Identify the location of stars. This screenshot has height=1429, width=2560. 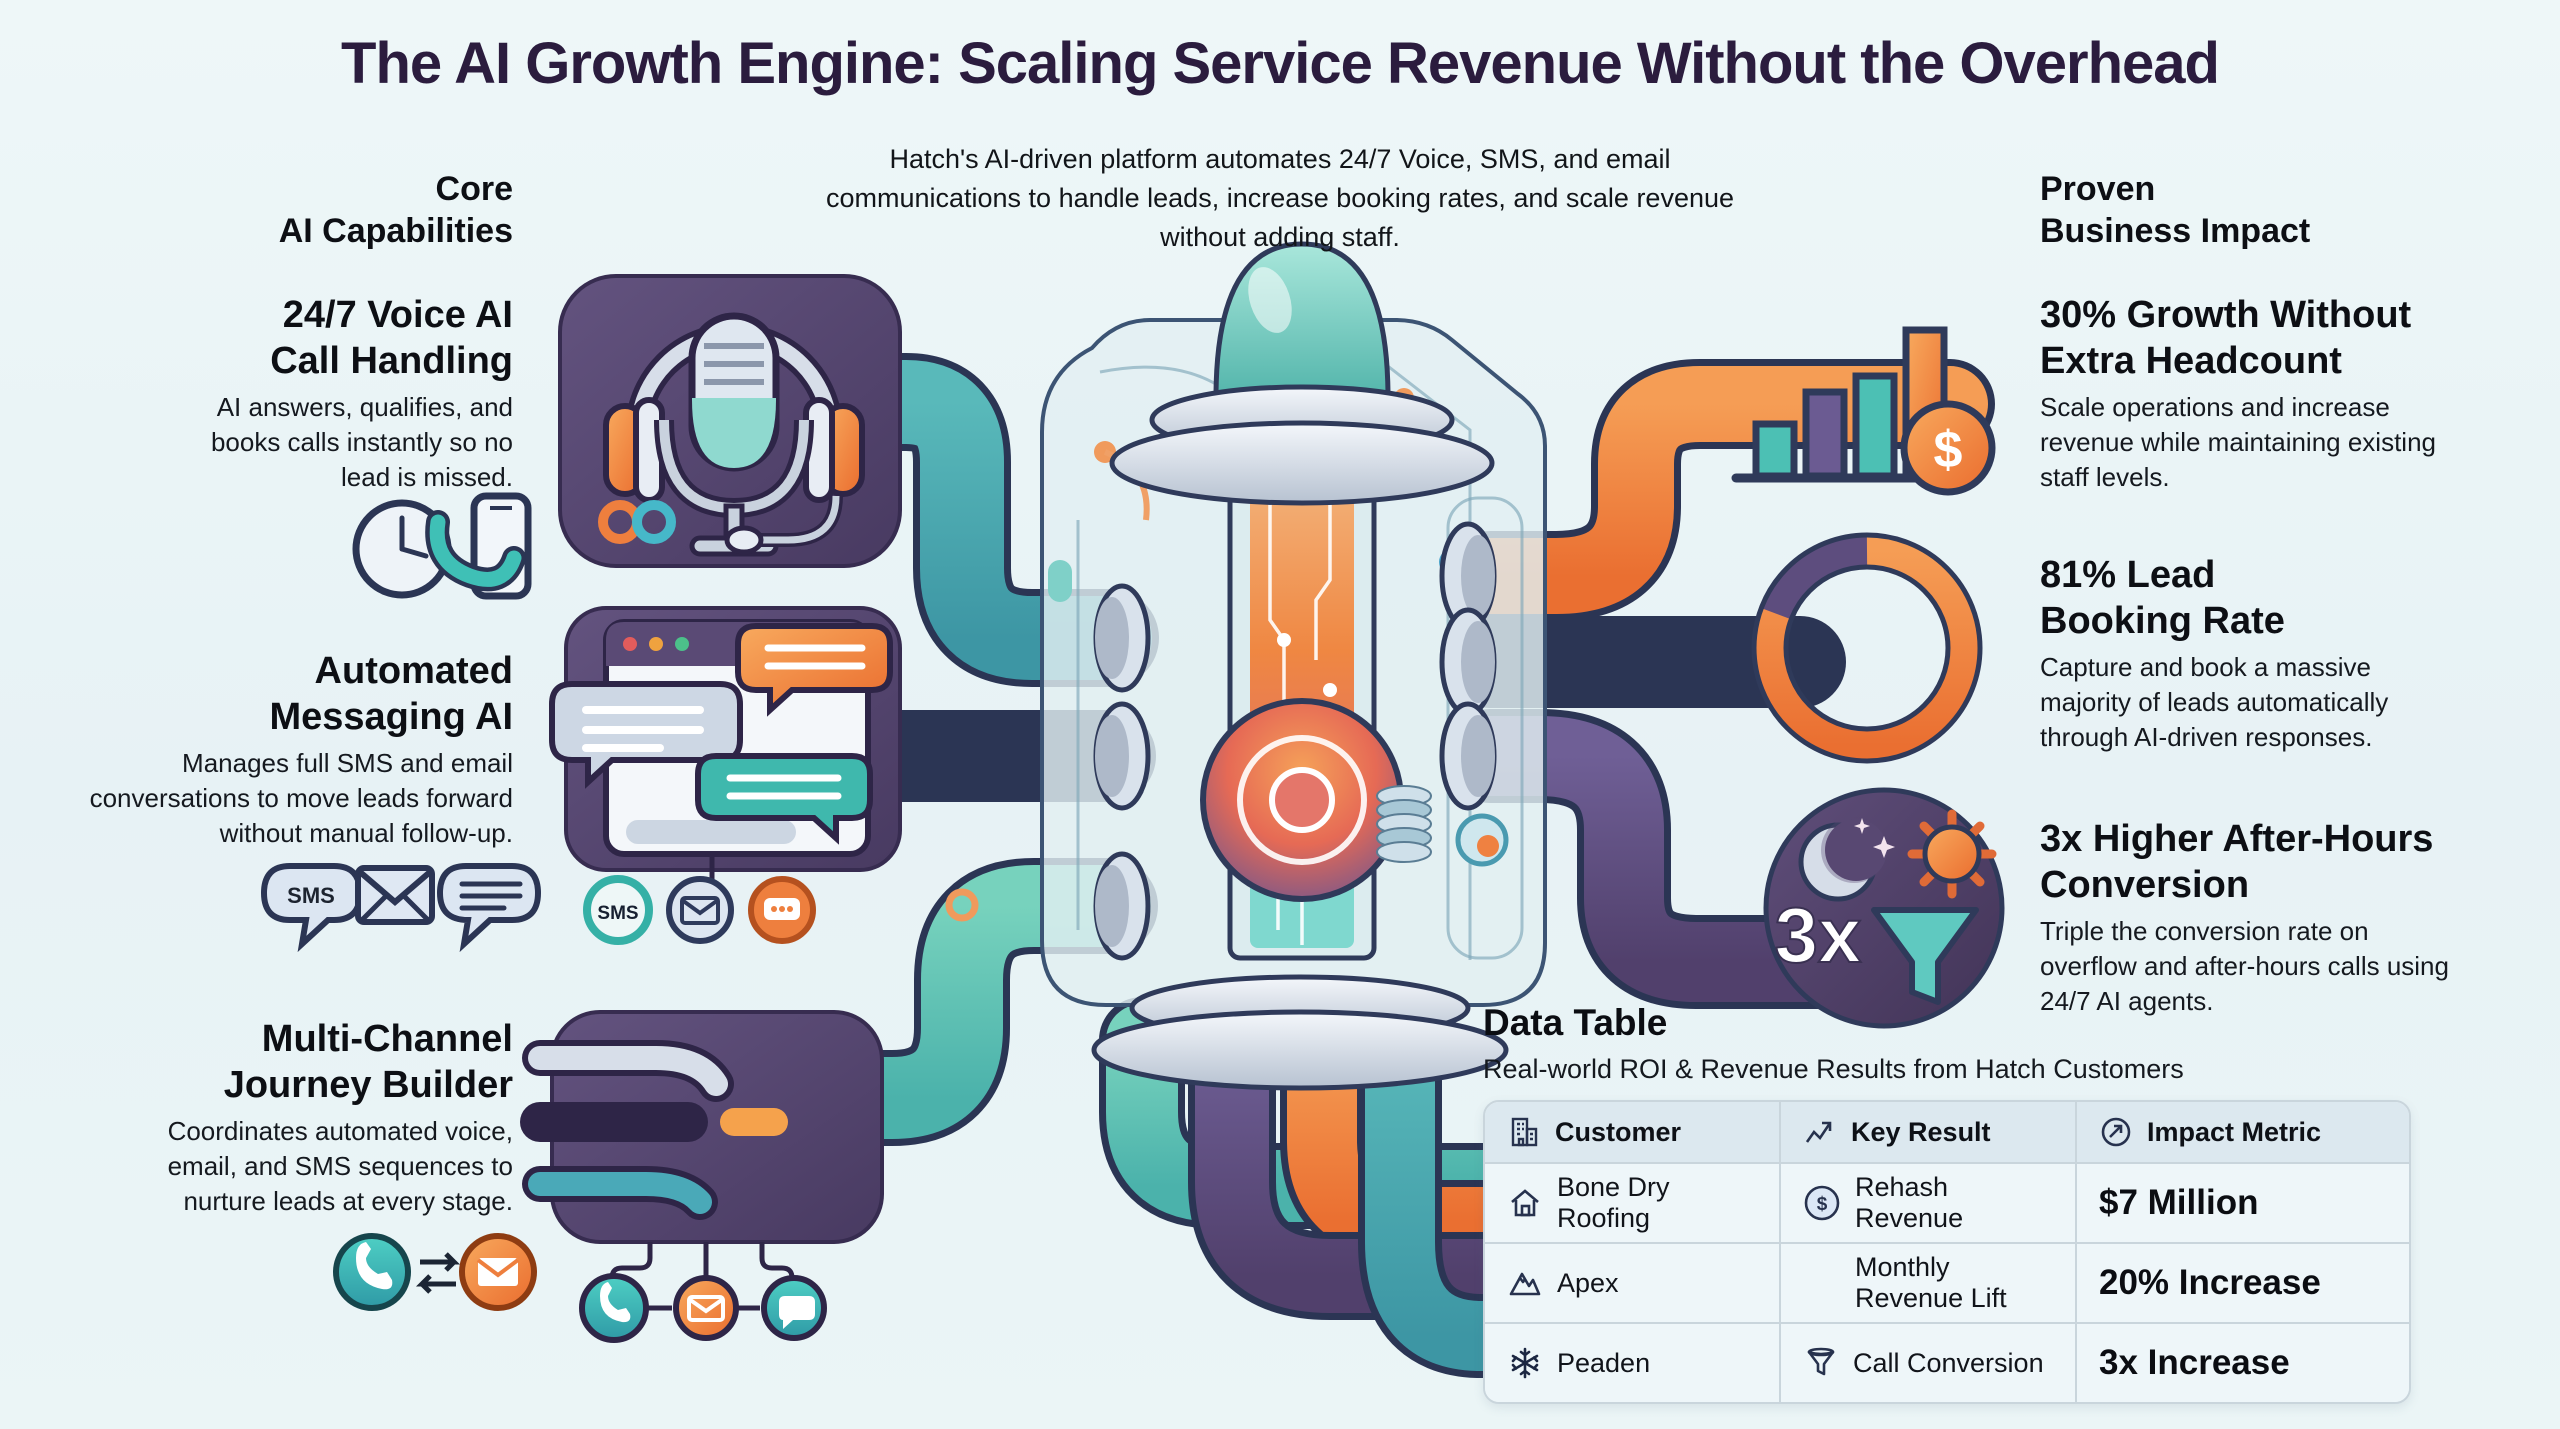
(1874, 838).